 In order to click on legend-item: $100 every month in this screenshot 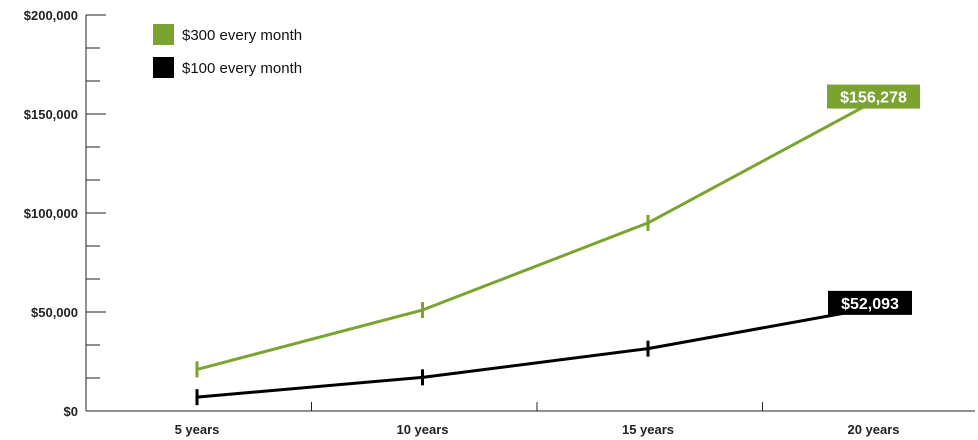, I will do `click(227, 67)`.